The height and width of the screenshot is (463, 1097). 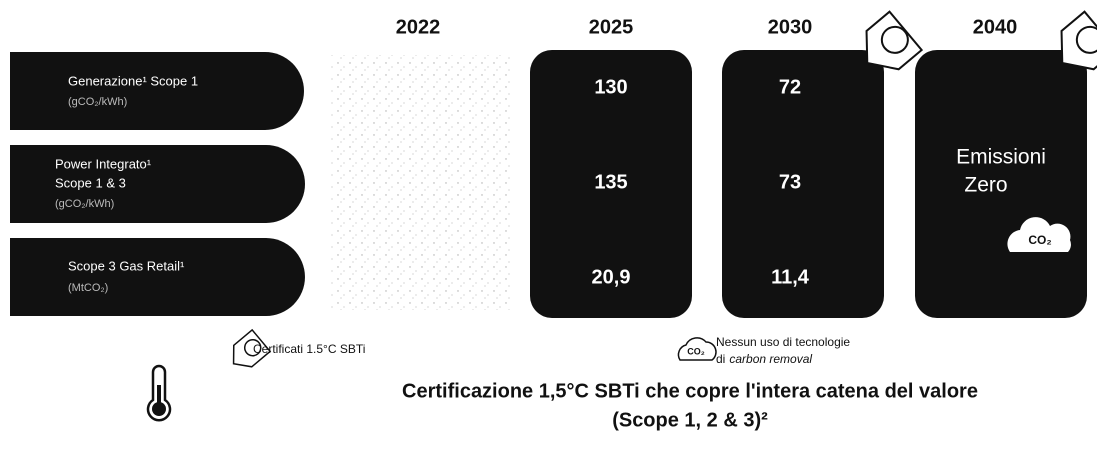 I want to click on target-text: Emissioni, so click(x=1001, y=157).